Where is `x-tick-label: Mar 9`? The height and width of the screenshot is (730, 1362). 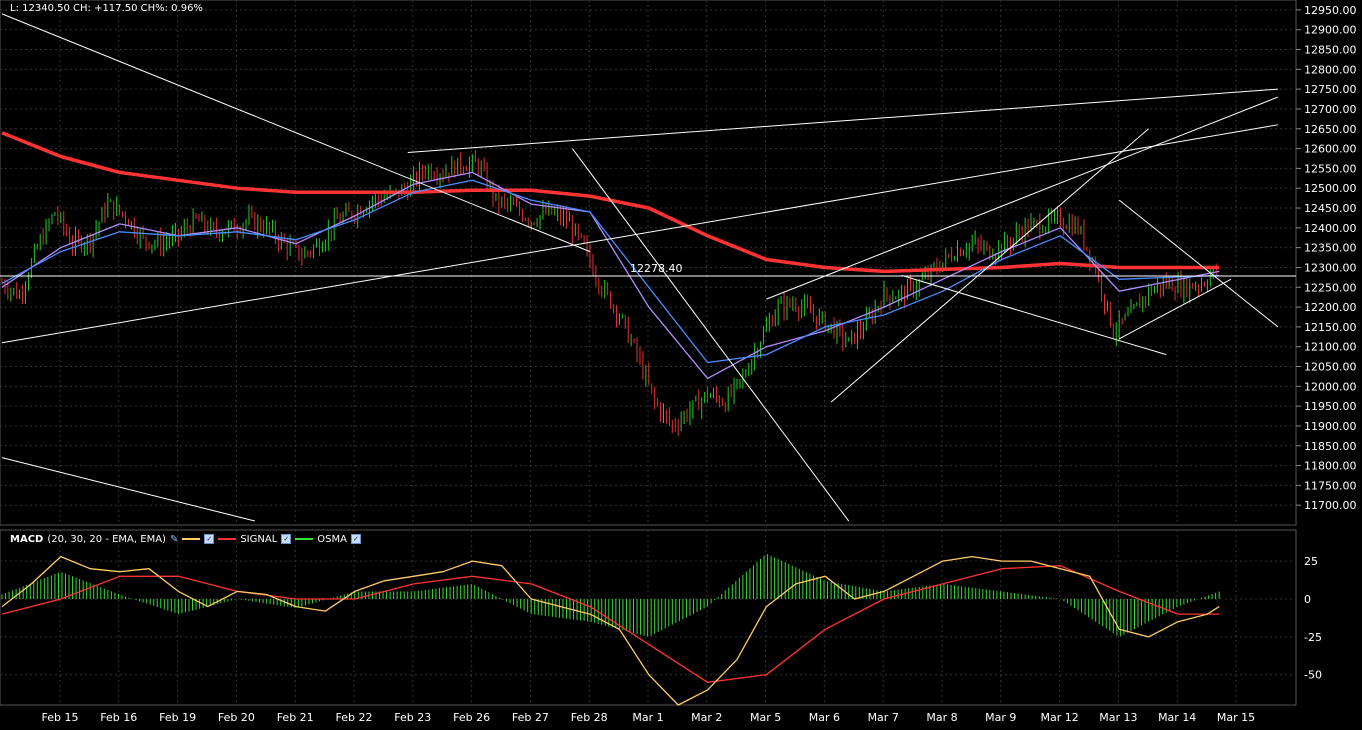 x-tick-label: Mar 9 is located at coordinates (1000, 717).